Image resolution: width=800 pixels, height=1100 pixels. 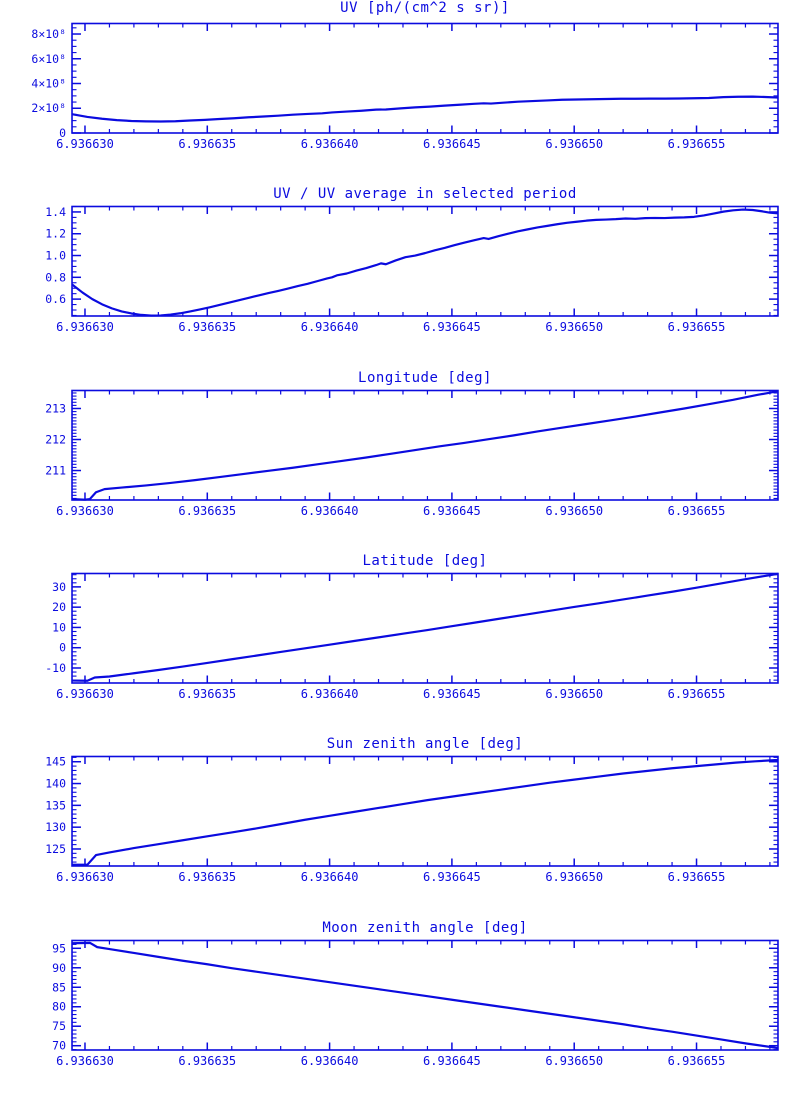 What do you see at coordinates (55, 299) in the screenshot?
I see `y-tick-label: 0.6` at bounding box center [55, 299].